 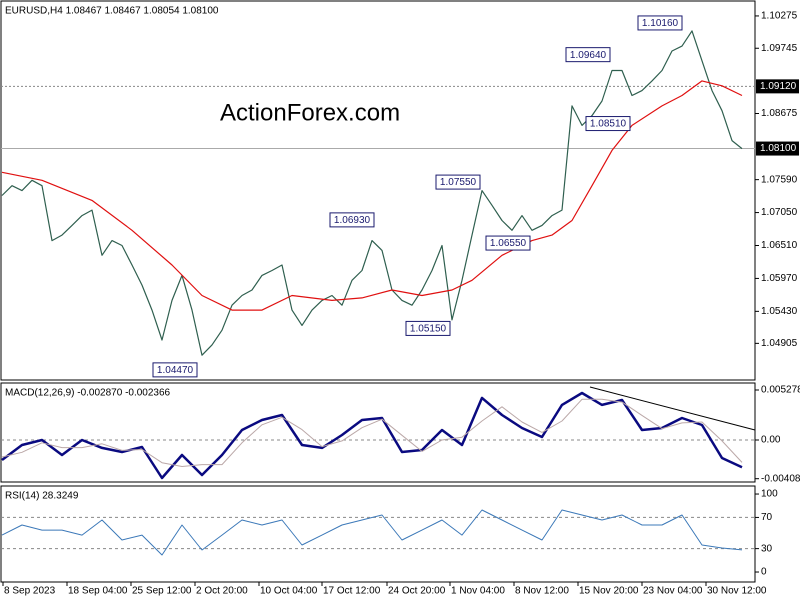 What do you see at coordinates (478, 591) in the screenshot?
I see `x-tick-label: 1 Nov 04:00` at bounding box center [478, 591].